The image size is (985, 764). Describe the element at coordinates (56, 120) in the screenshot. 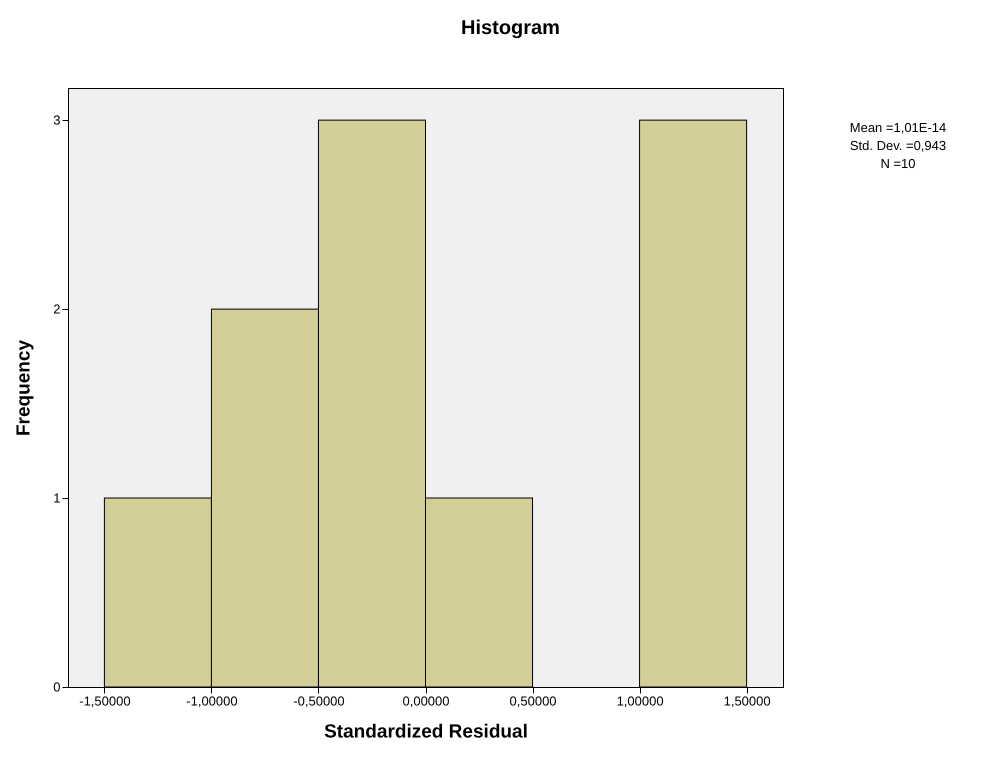

I see `y-tick-label: 3` at that location.